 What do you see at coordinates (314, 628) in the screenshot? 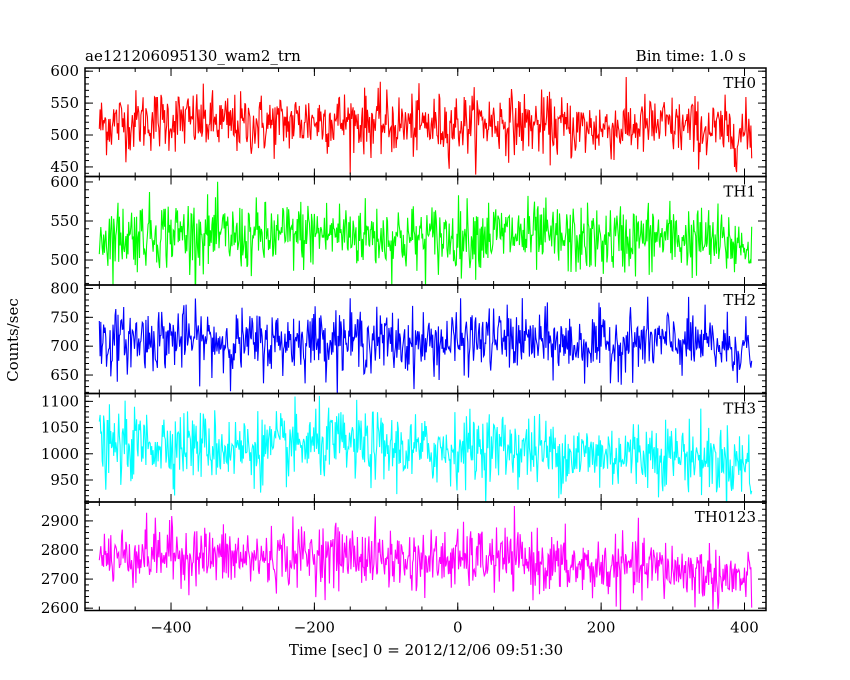
I see `x-tick-label: −200` at bounding box center [314, 628].